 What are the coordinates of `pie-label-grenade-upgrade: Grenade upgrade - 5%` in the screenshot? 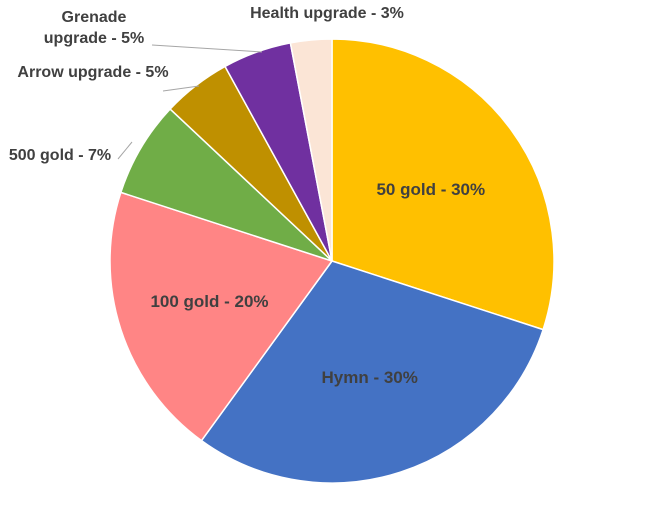 It's located at (94, 28).